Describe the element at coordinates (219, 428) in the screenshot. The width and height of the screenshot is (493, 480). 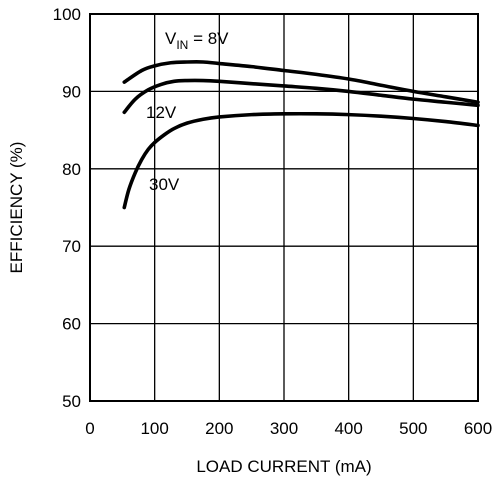
I see `x-tick-label: 200` at that location.